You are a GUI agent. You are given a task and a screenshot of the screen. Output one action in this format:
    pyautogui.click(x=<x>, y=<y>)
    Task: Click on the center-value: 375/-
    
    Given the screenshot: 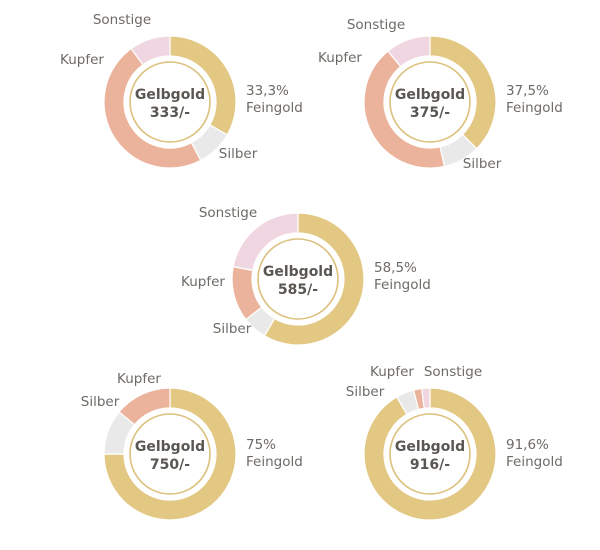 What is the action you would take?
    pyautogui.click(x=430, y=113)
    